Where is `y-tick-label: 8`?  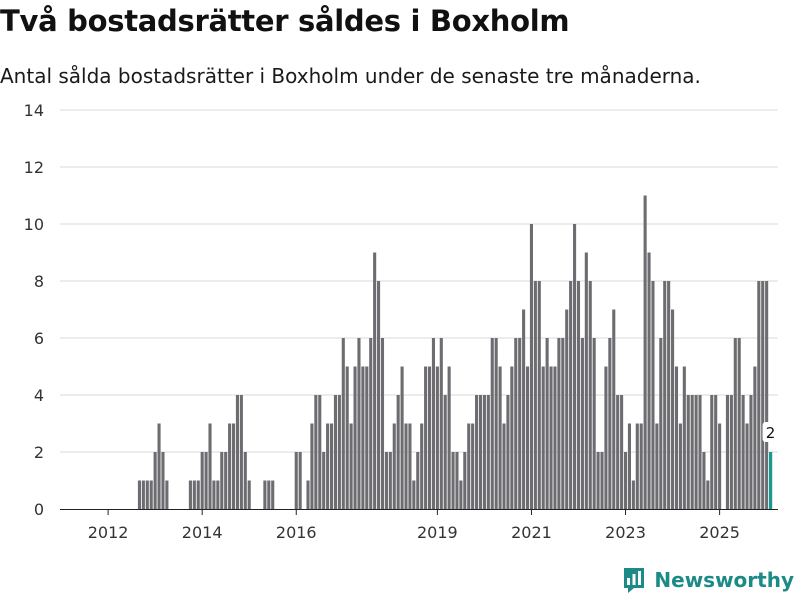 y-tick-label: 8 is located at coordinates (39, 281).